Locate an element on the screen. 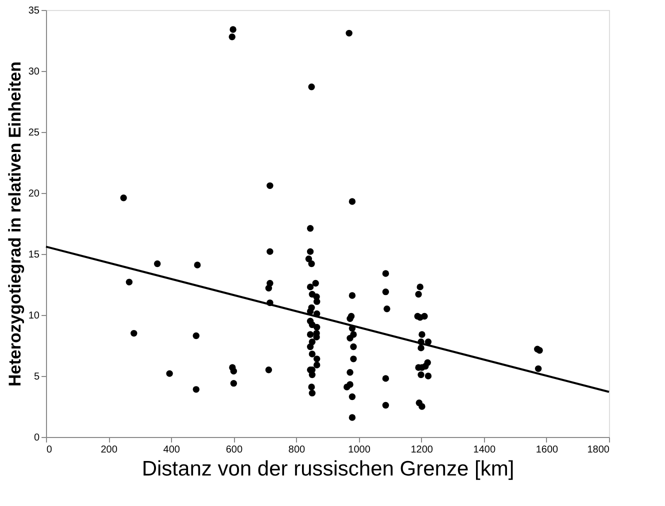  y-tick-label: 30 is located at coordinates (34, 72).